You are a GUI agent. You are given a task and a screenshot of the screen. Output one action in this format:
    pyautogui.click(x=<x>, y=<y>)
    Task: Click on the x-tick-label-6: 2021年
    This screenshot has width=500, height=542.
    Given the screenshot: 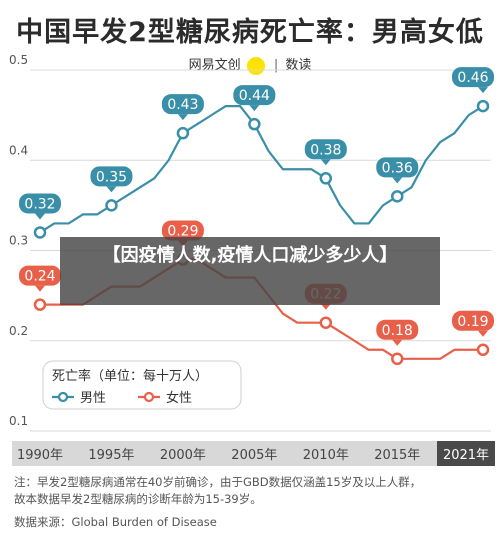 What is the action you would take?
    pyautogui.click(x=466, y=455)
    